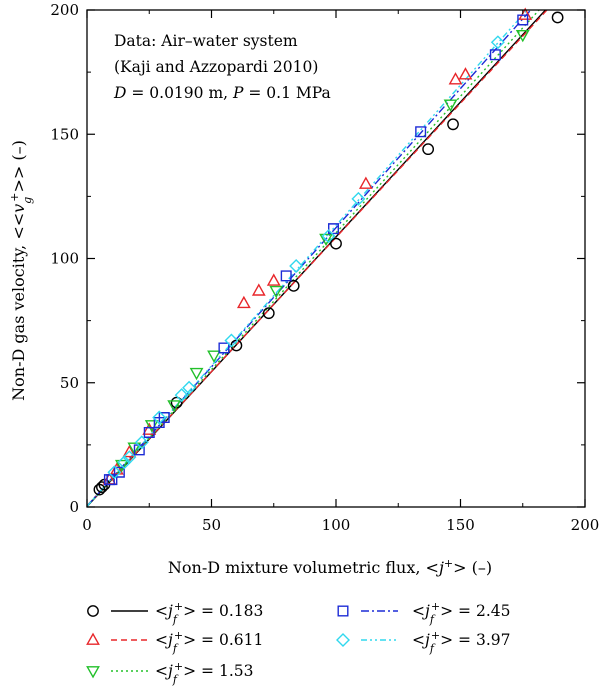  Describe the element at coordinates (241, 640) in the screenshot. I see `text-part: 0.611` at that location.